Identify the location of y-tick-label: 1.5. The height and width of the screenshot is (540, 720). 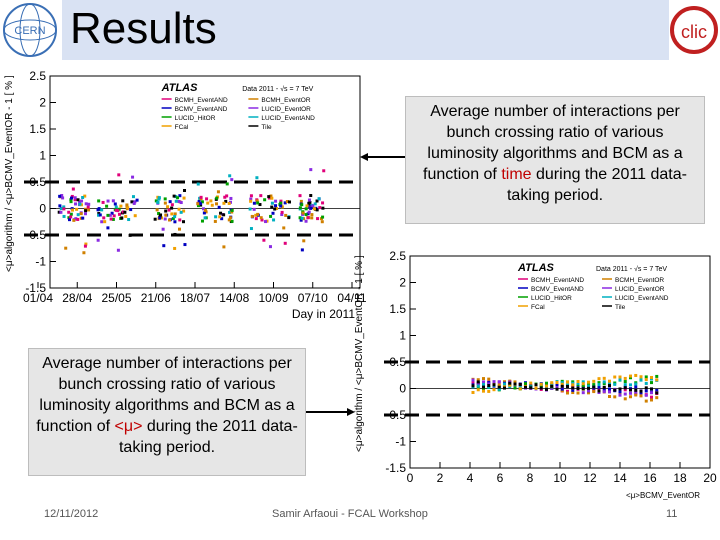
(397, 309).